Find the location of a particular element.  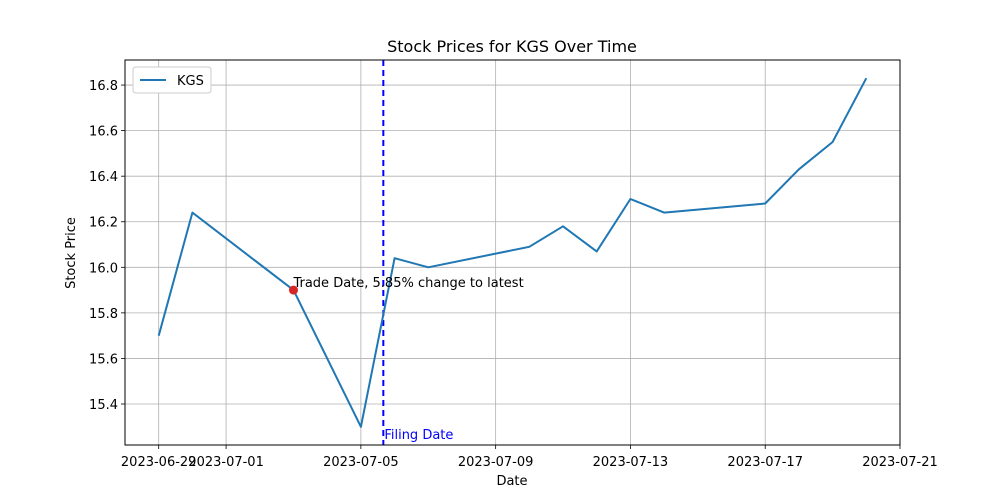

legend-label-kgs: KGS is located at coordinates (190, 81).